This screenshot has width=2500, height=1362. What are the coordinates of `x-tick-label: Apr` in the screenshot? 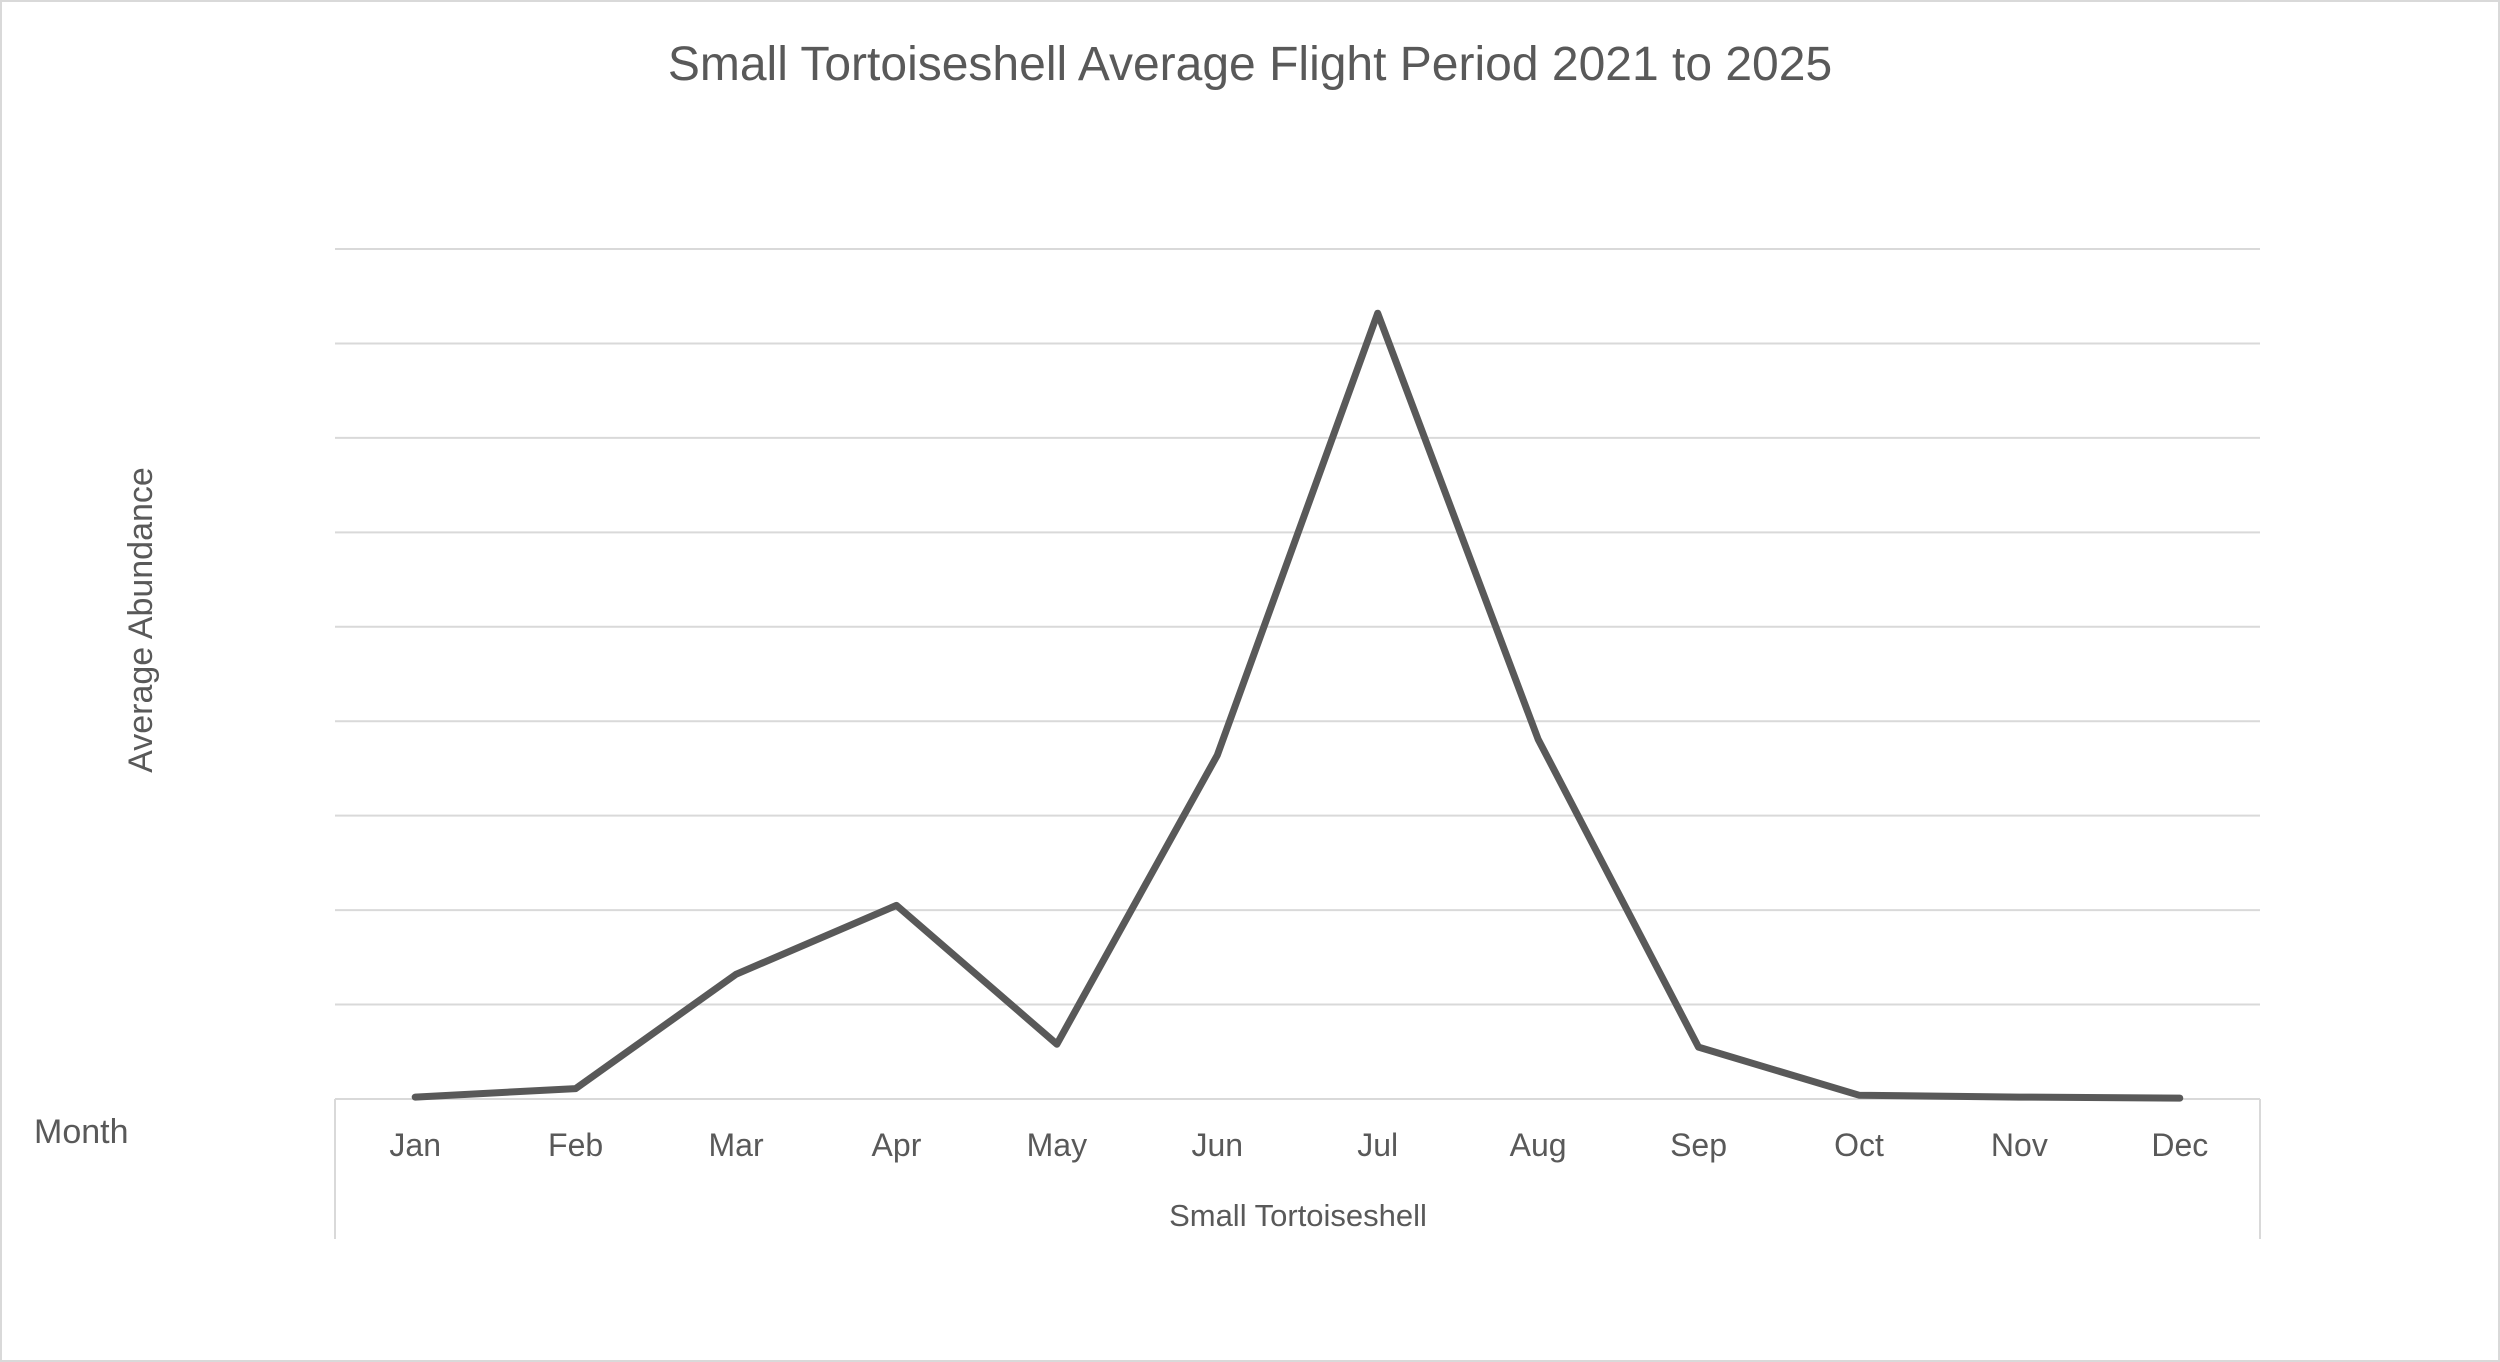 It's located at (897, 1145).